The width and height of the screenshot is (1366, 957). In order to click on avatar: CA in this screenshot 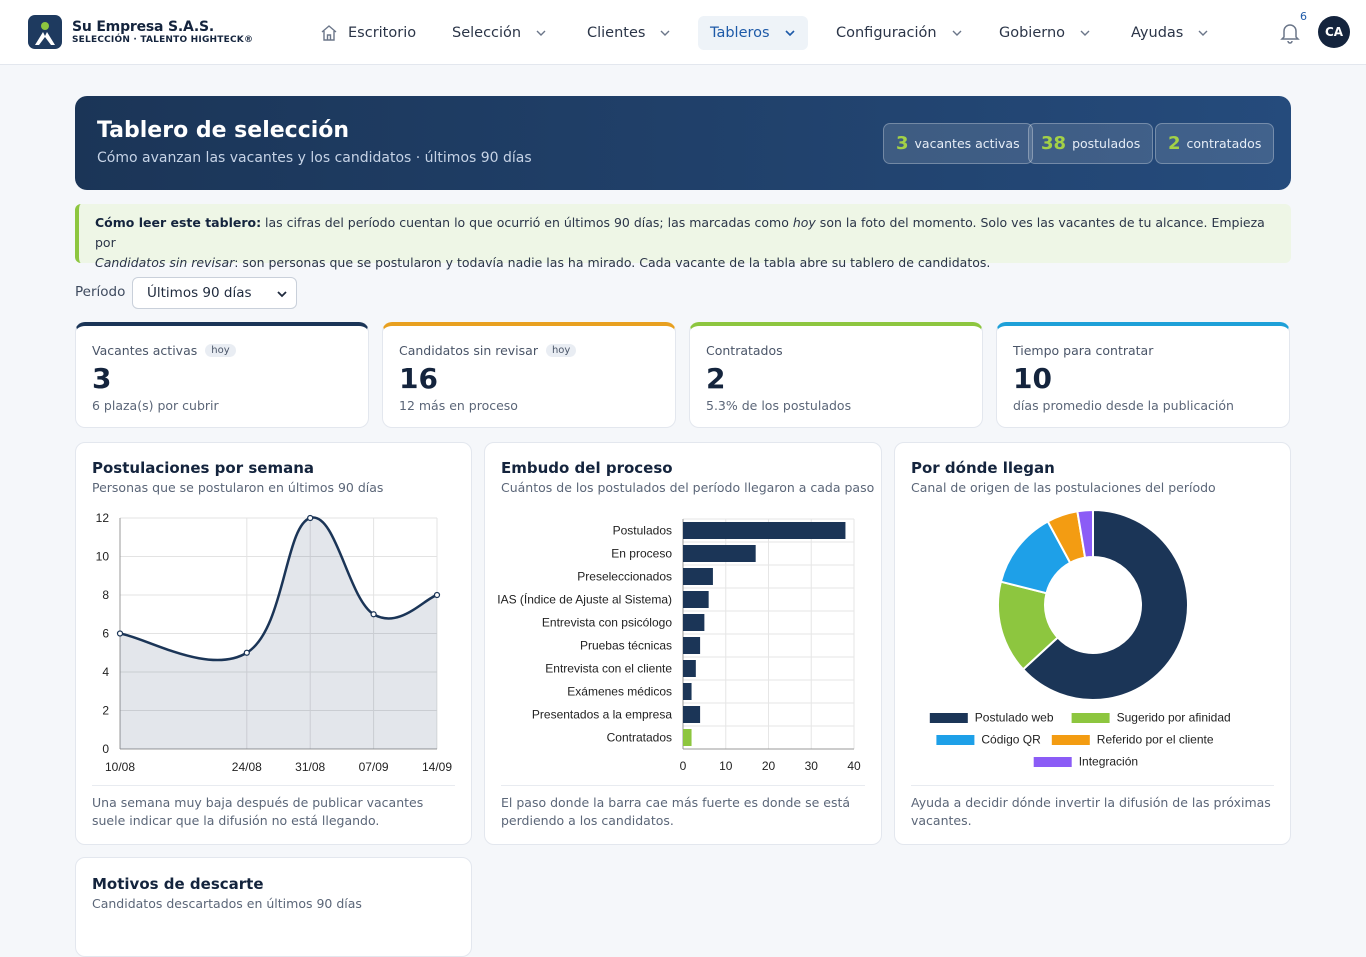, I will do `click(1334, 32)`.